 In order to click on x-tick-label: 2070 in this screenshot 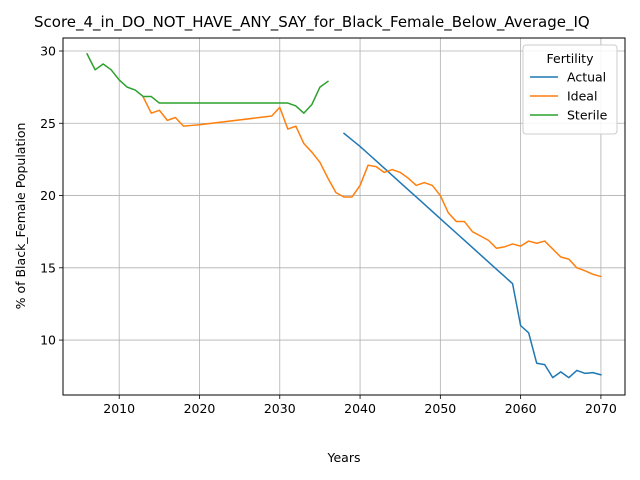, I will do `click(601, 408)`.